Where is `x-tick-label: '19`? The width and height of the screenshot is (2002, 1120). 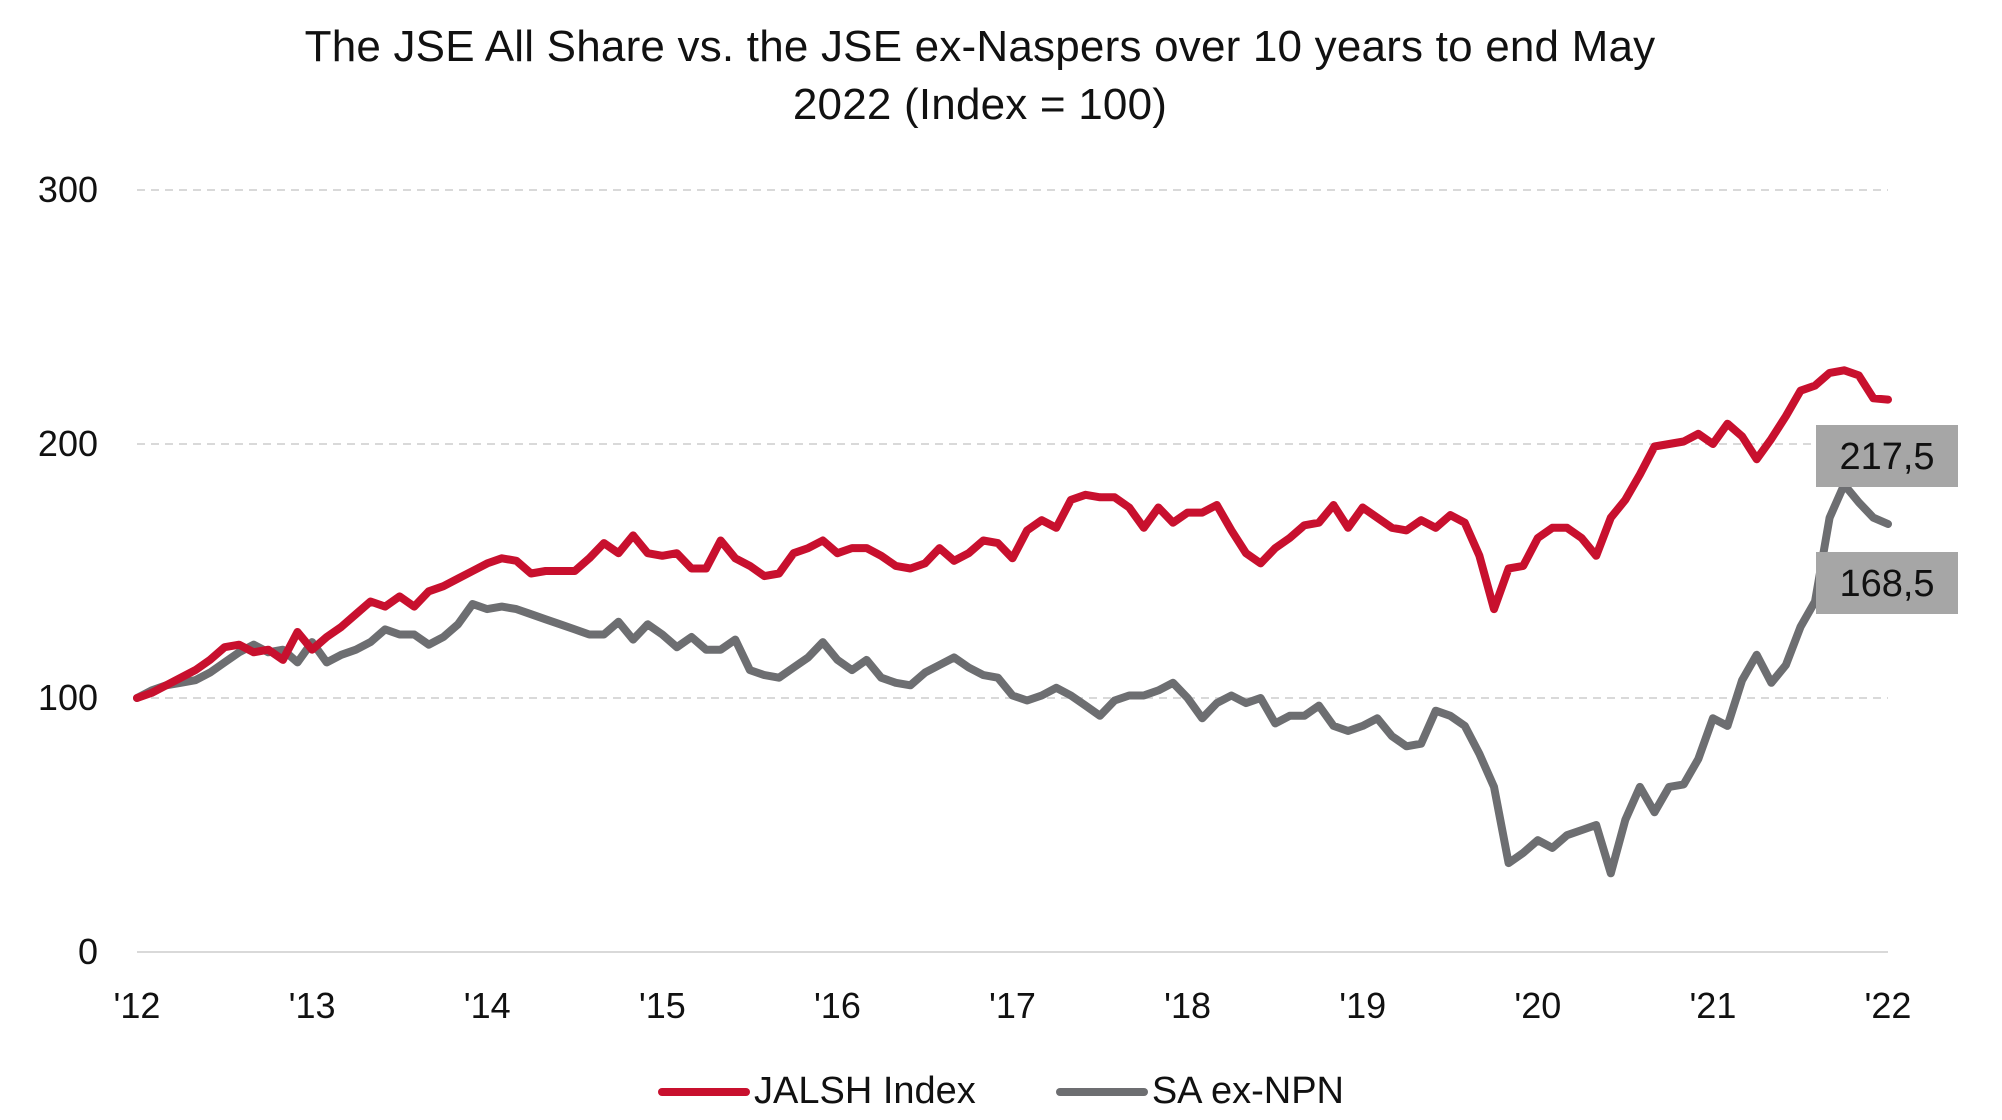 x-tick-label: '19 is located at coordinates (1362, 1005).